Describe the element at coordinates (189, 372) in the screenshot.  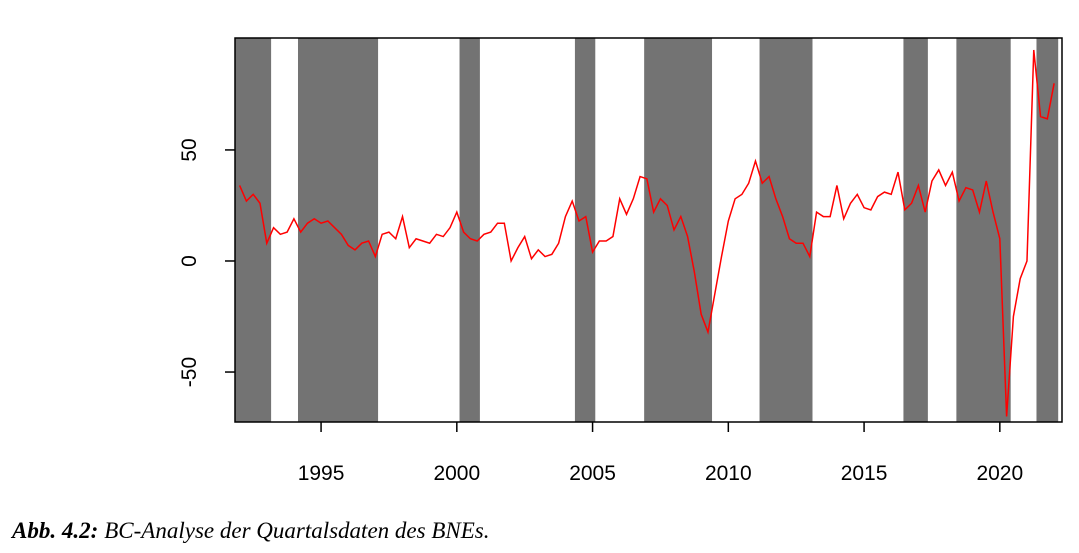
I see `y-tick-label: -50` at that location.